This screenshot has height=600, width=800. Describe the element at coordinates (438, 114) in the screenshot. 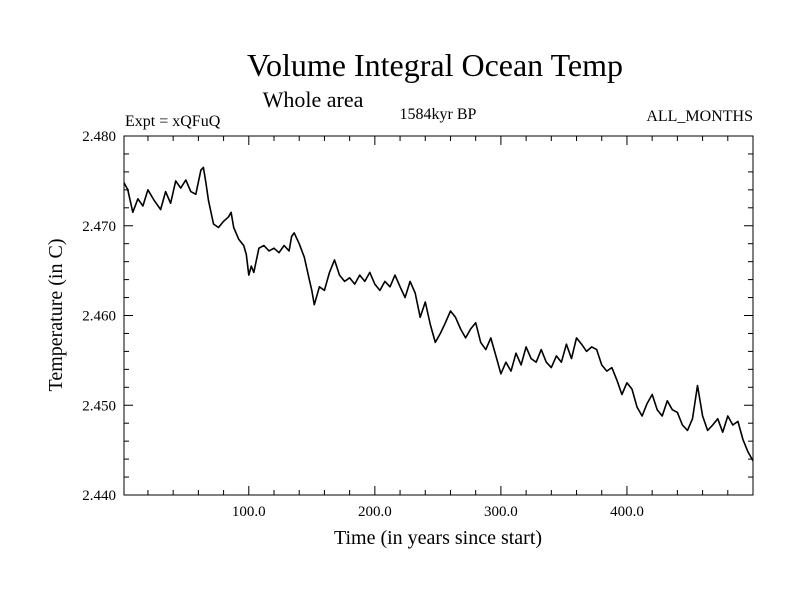

I see `period-label: 1584kyr BP` at that location.